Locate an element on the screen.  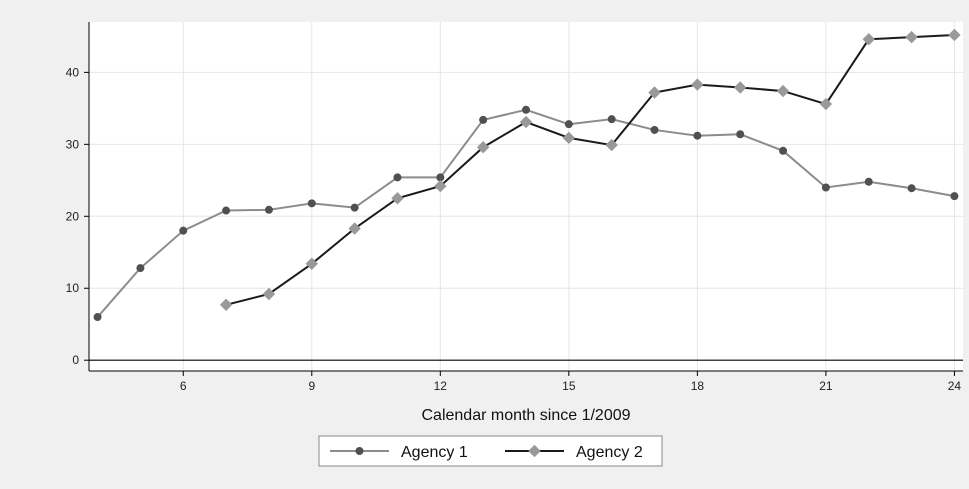
y-tick-label: 40 is located at coordinates (73, 72).